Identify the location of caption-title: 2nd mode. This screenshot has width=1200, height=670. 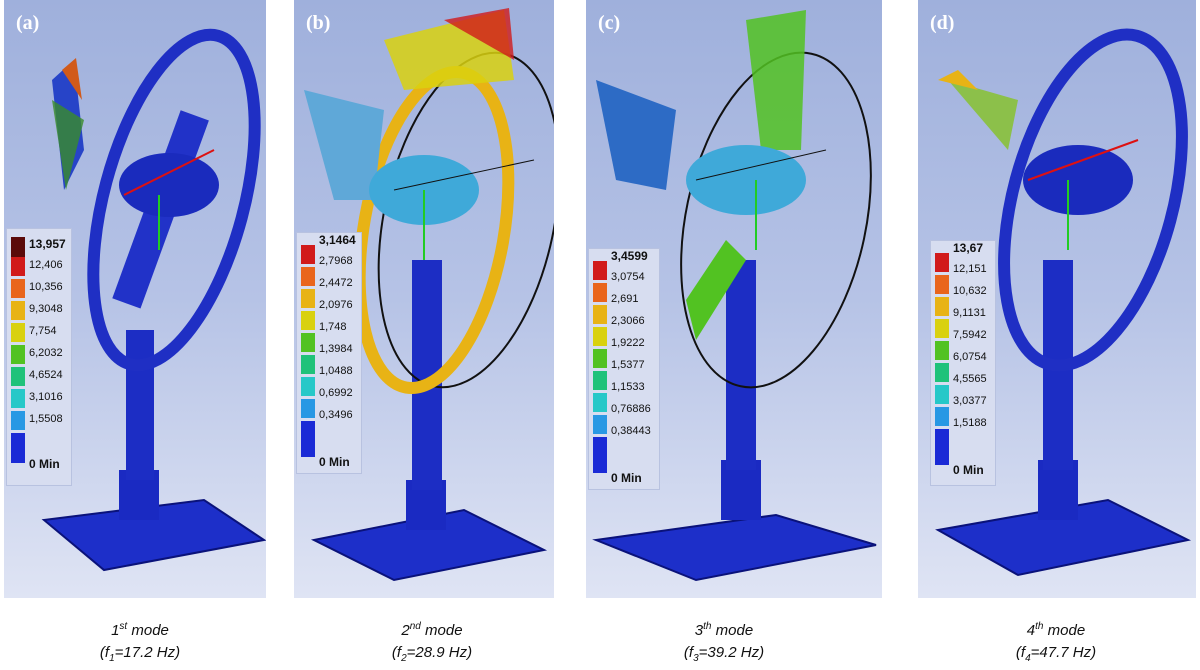
(432, 630).